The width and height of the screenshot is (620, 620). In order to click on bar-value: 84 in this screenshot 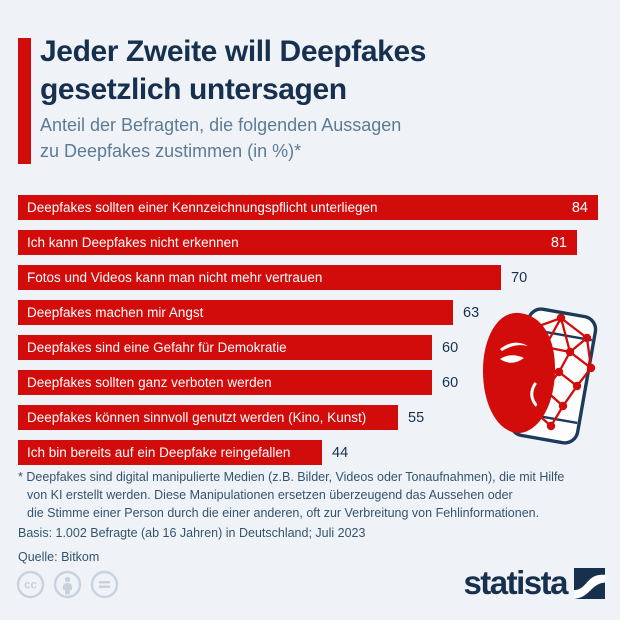, I will do `click(579, 207)`.